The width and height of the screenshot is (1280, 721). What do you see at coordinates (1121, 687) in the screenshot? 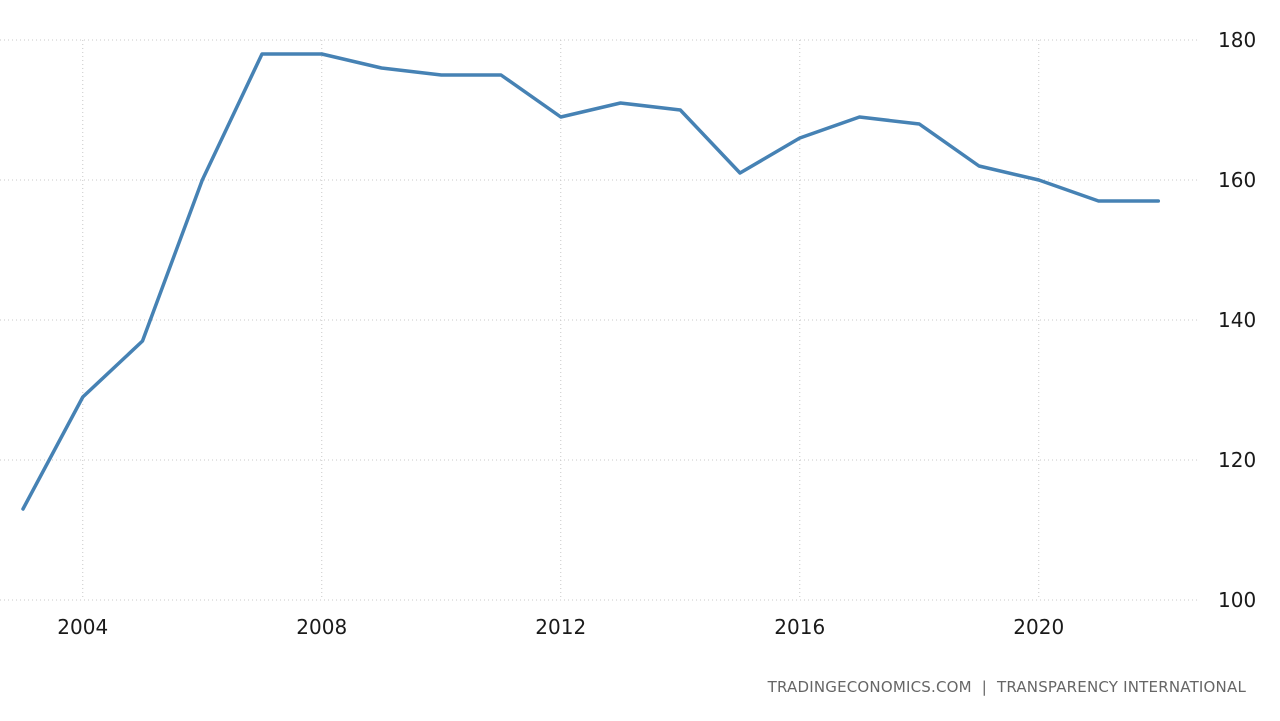
I see `source-transparency-international: TRANSPARENCY INTERNATIONAL` at bounding box center [1121, 687].